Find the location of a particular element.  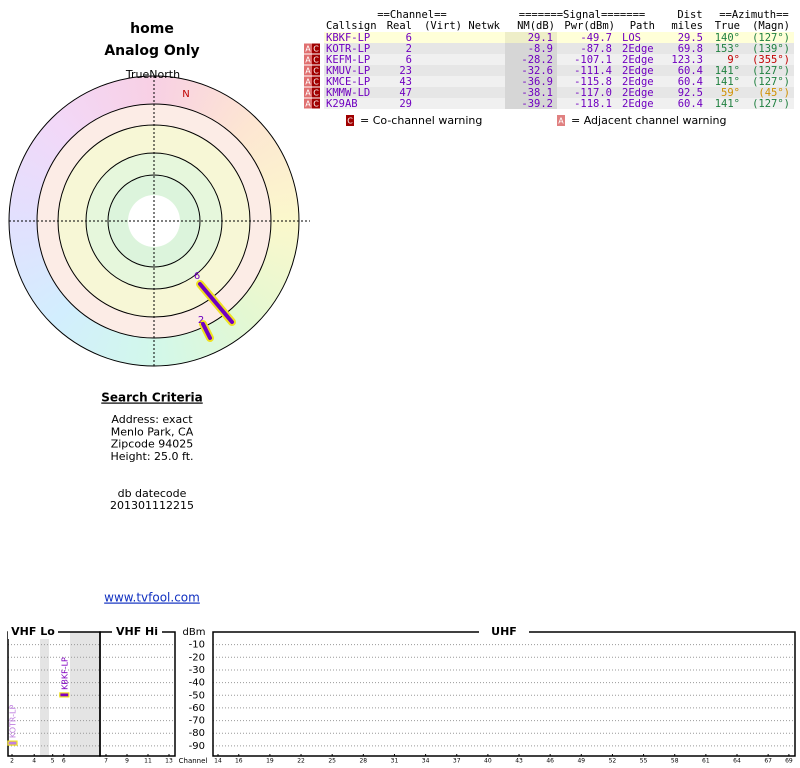

column-header: True is located at coordinates (727, 26).